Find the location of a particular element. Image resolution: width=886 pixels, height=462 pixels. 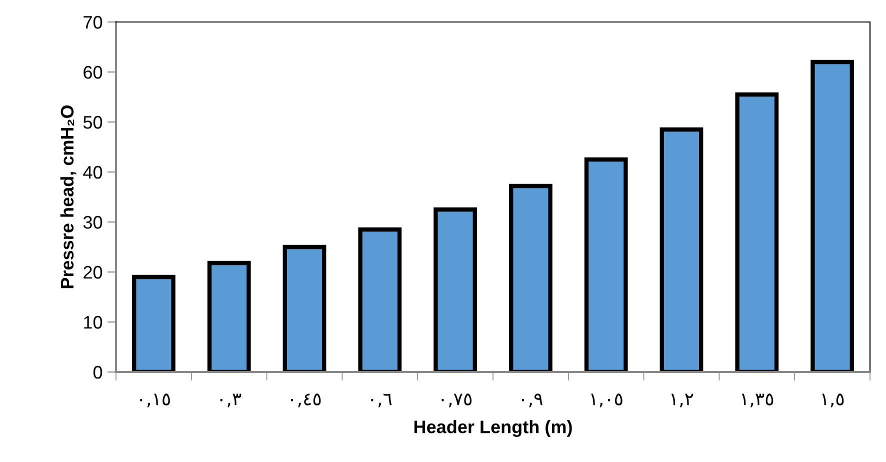

x-tick-label: ٠,٤٥ is located at coordinates (305, 401).